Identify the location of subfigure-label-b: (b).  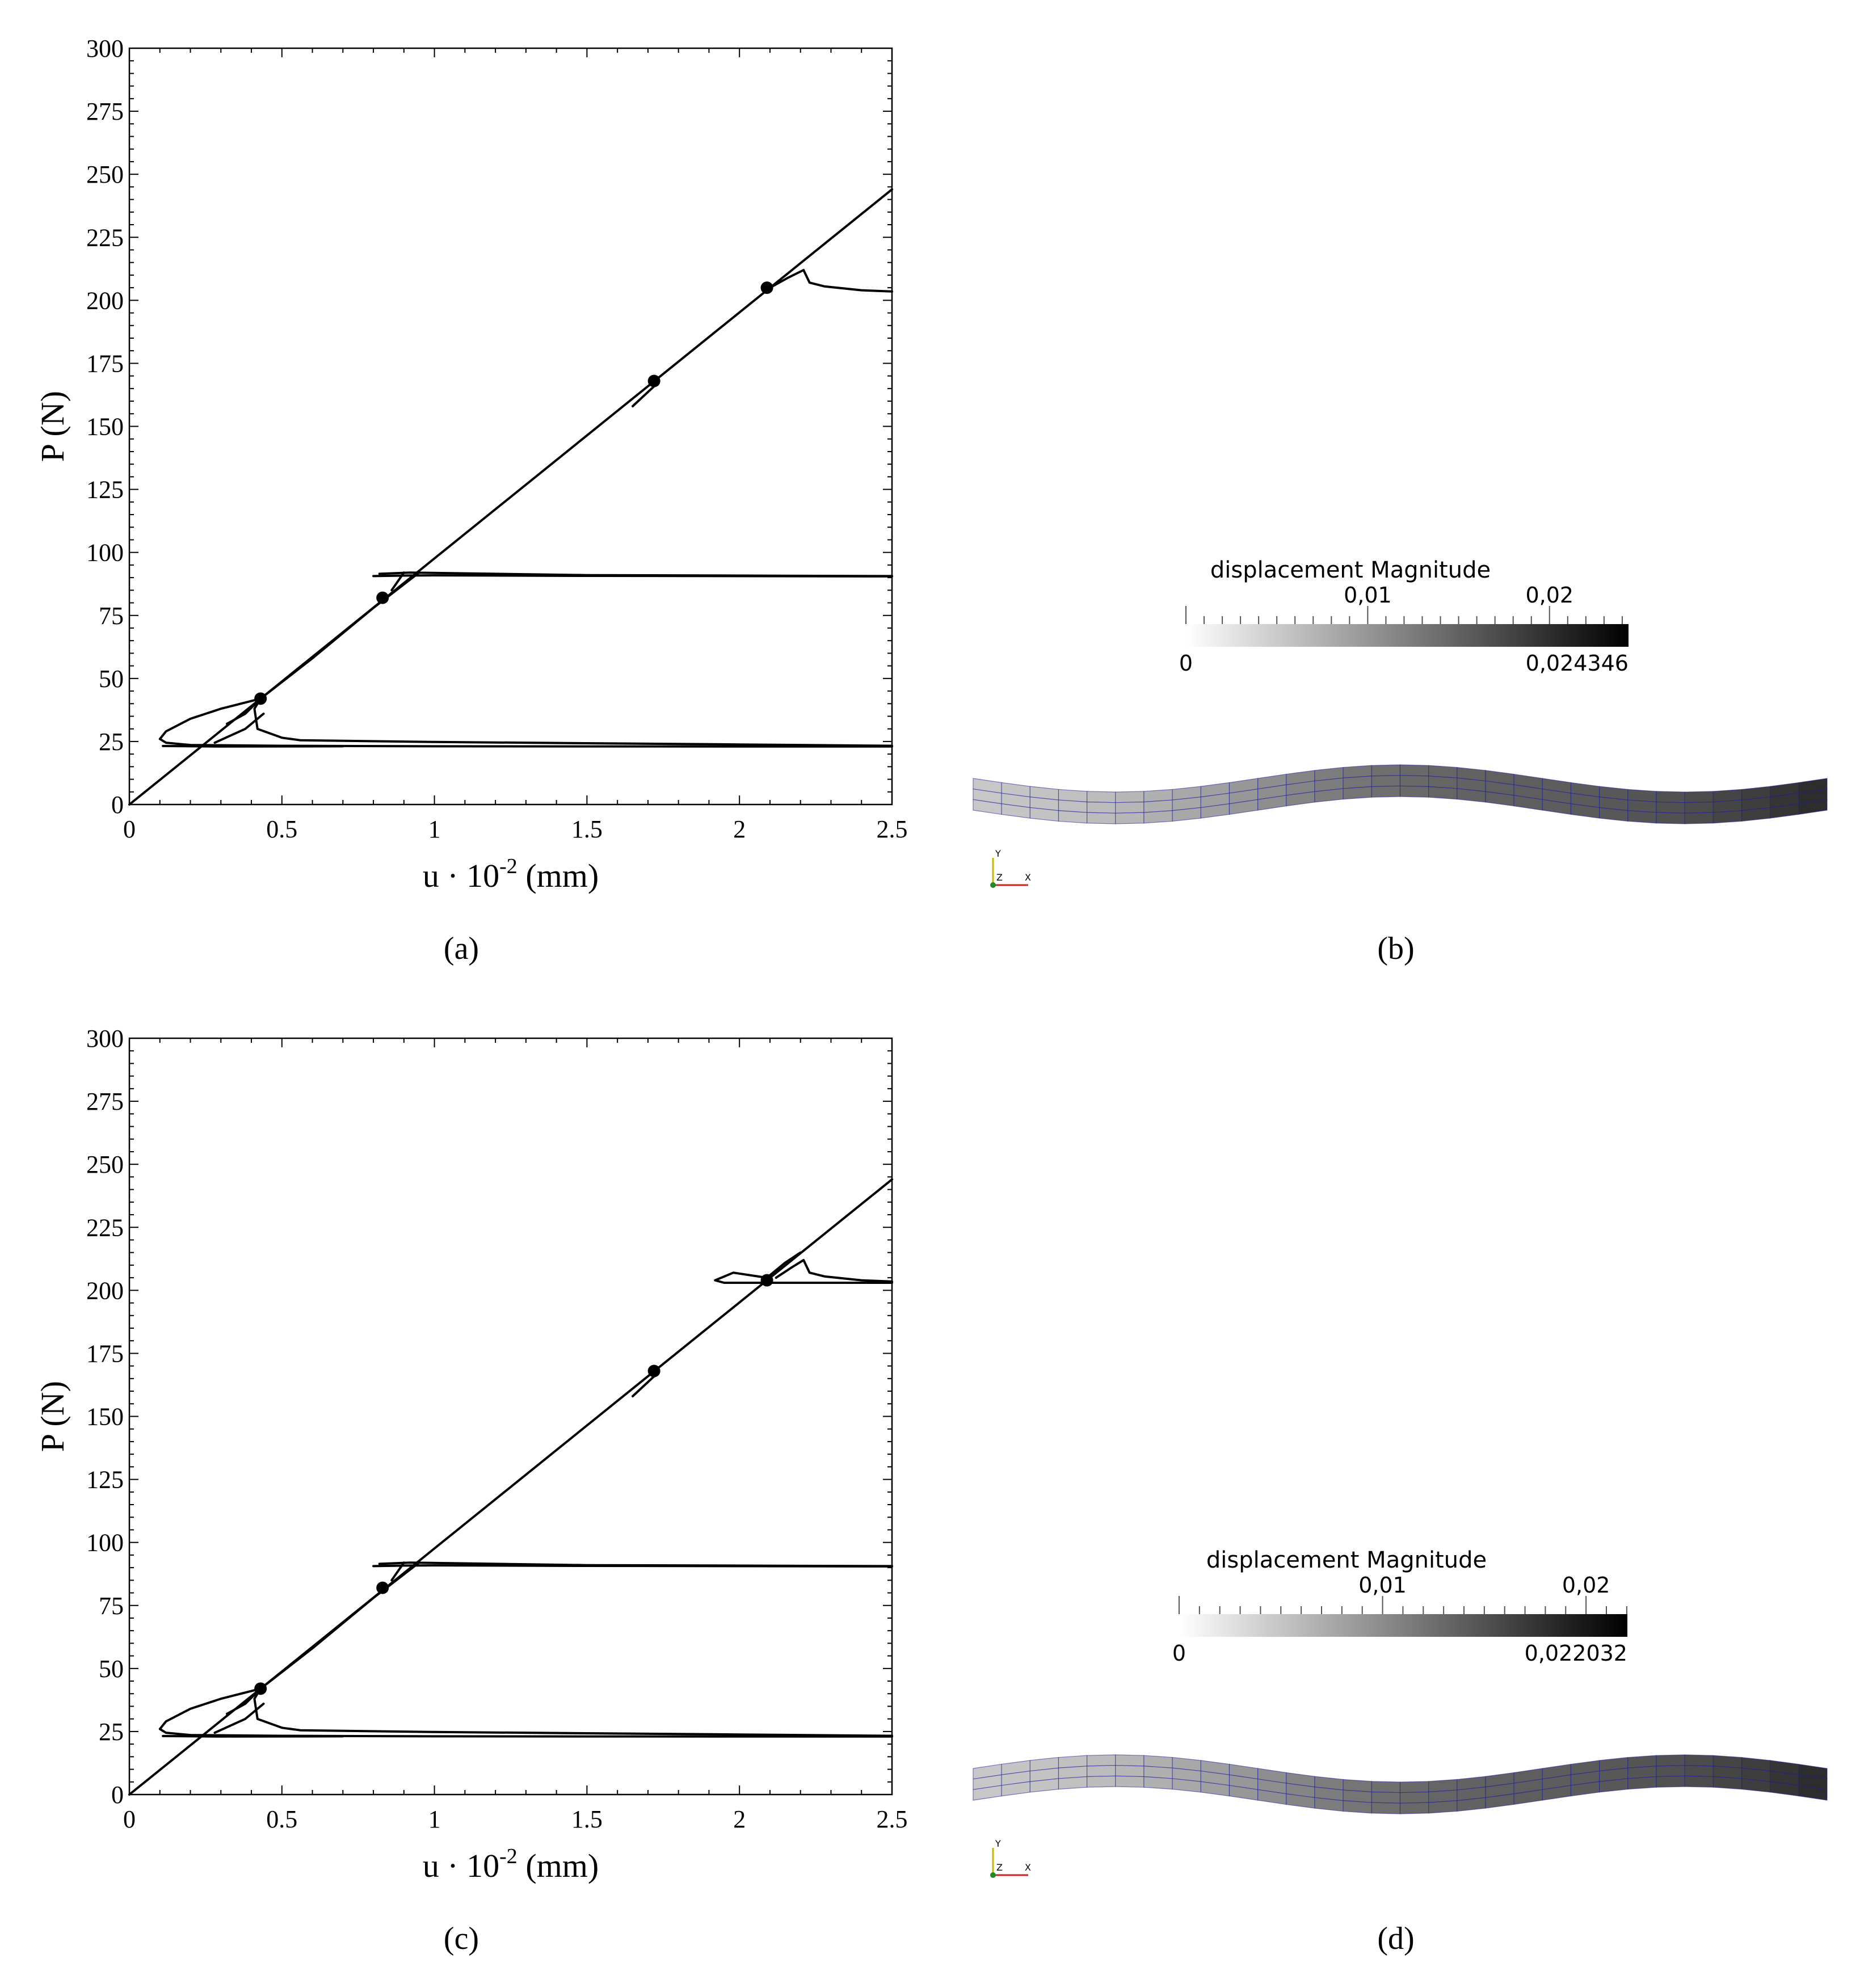
(1396, 948).